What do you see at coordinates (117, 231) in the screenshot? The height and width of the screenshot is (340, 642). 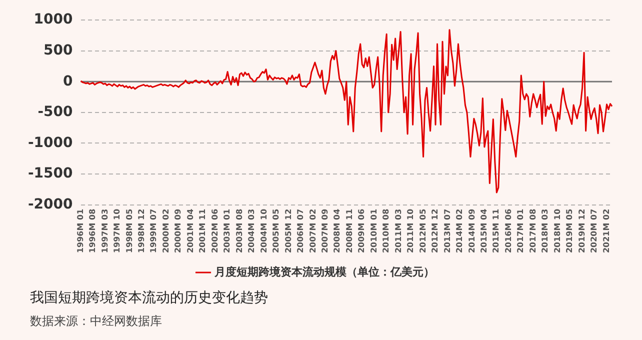 I see `x-tick-label: 1997M 10` at bounding box center [117, 231].